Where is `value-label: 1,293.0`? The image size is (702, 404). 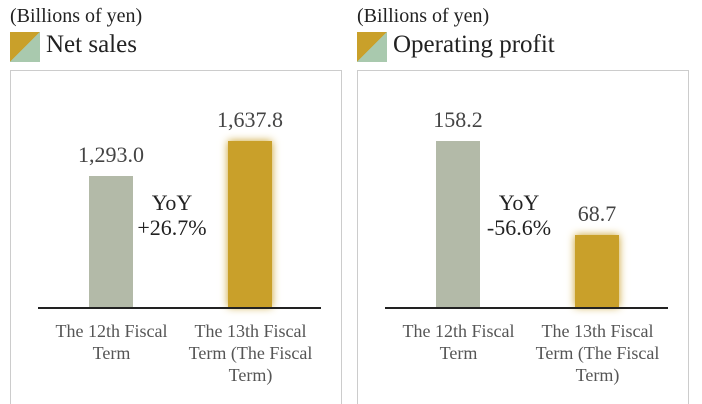
value-label: 1,293.0 is located at coordinates (111, 154).